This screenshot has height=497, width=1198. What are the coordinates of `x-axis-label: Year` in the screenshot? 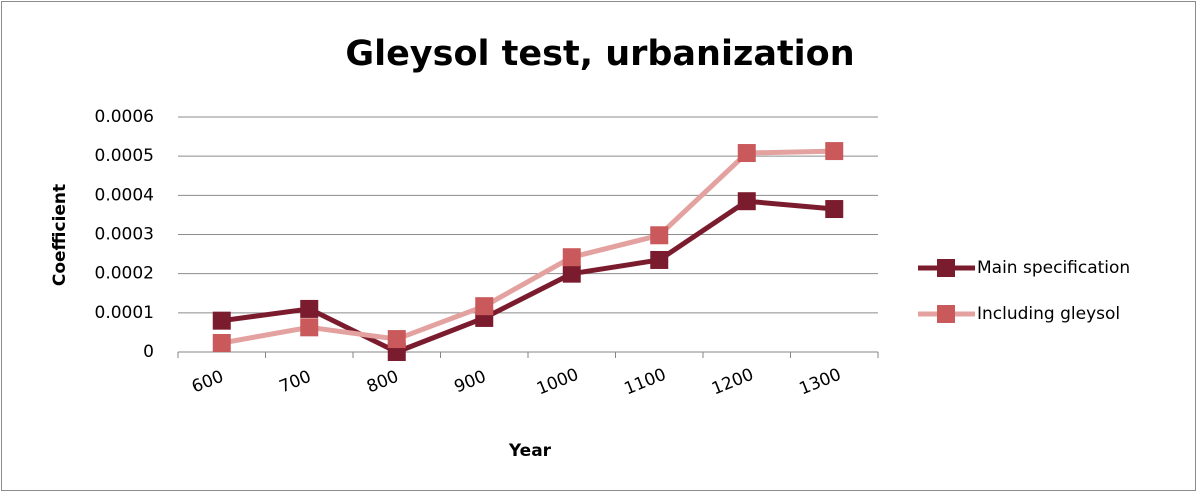 It's located at (530, 451).